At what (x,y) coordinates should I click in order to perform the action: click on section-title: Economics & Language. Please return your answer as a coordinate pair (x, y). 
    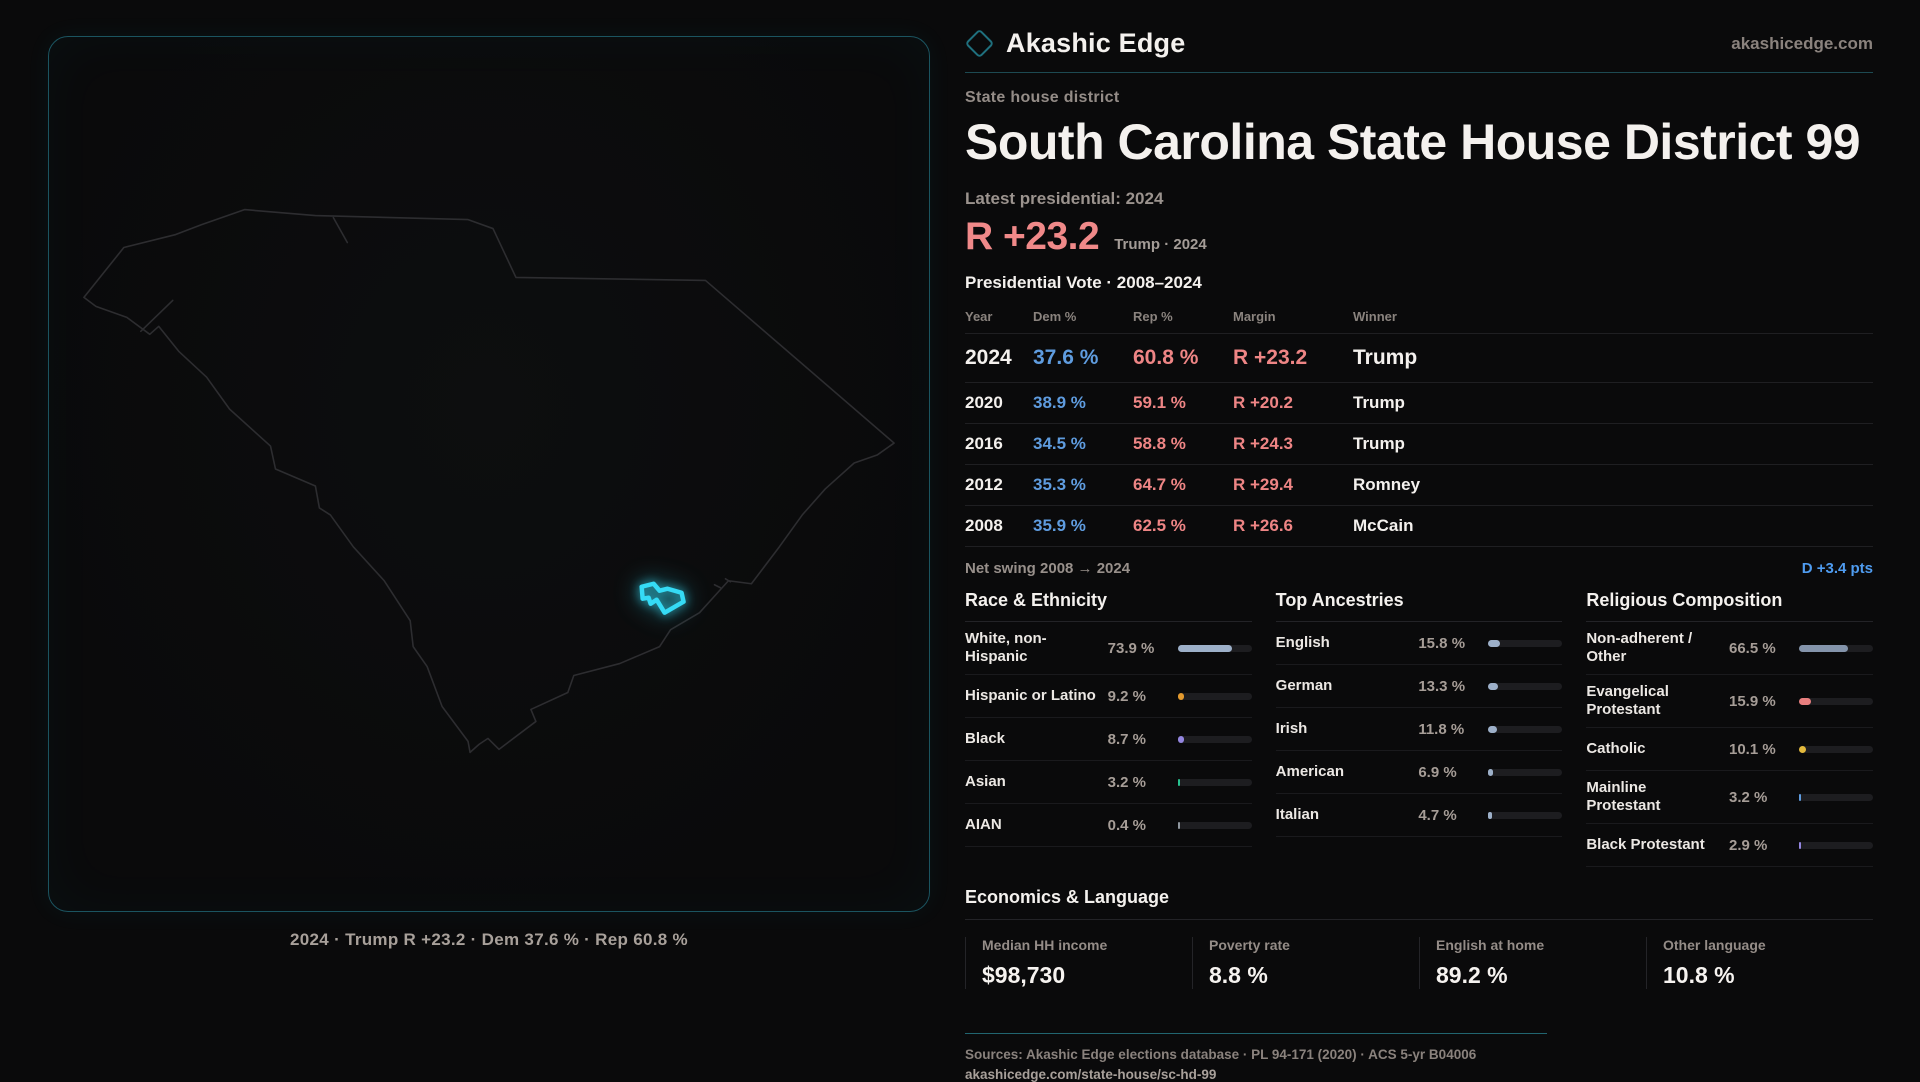
    Looking at the image, I should click on (1419, 903).